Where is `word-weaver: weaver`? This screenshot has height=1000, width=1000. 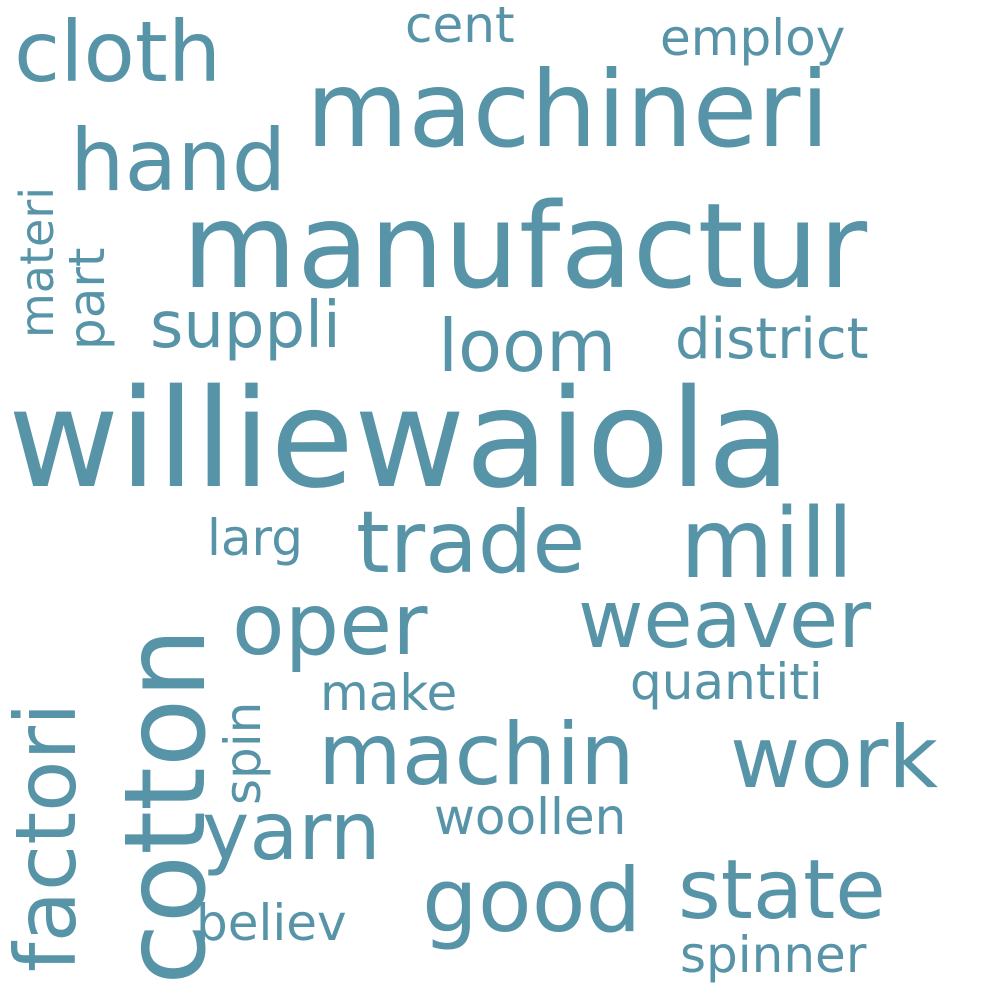 word-weaver: weaver is located at coordinates (725, 619).